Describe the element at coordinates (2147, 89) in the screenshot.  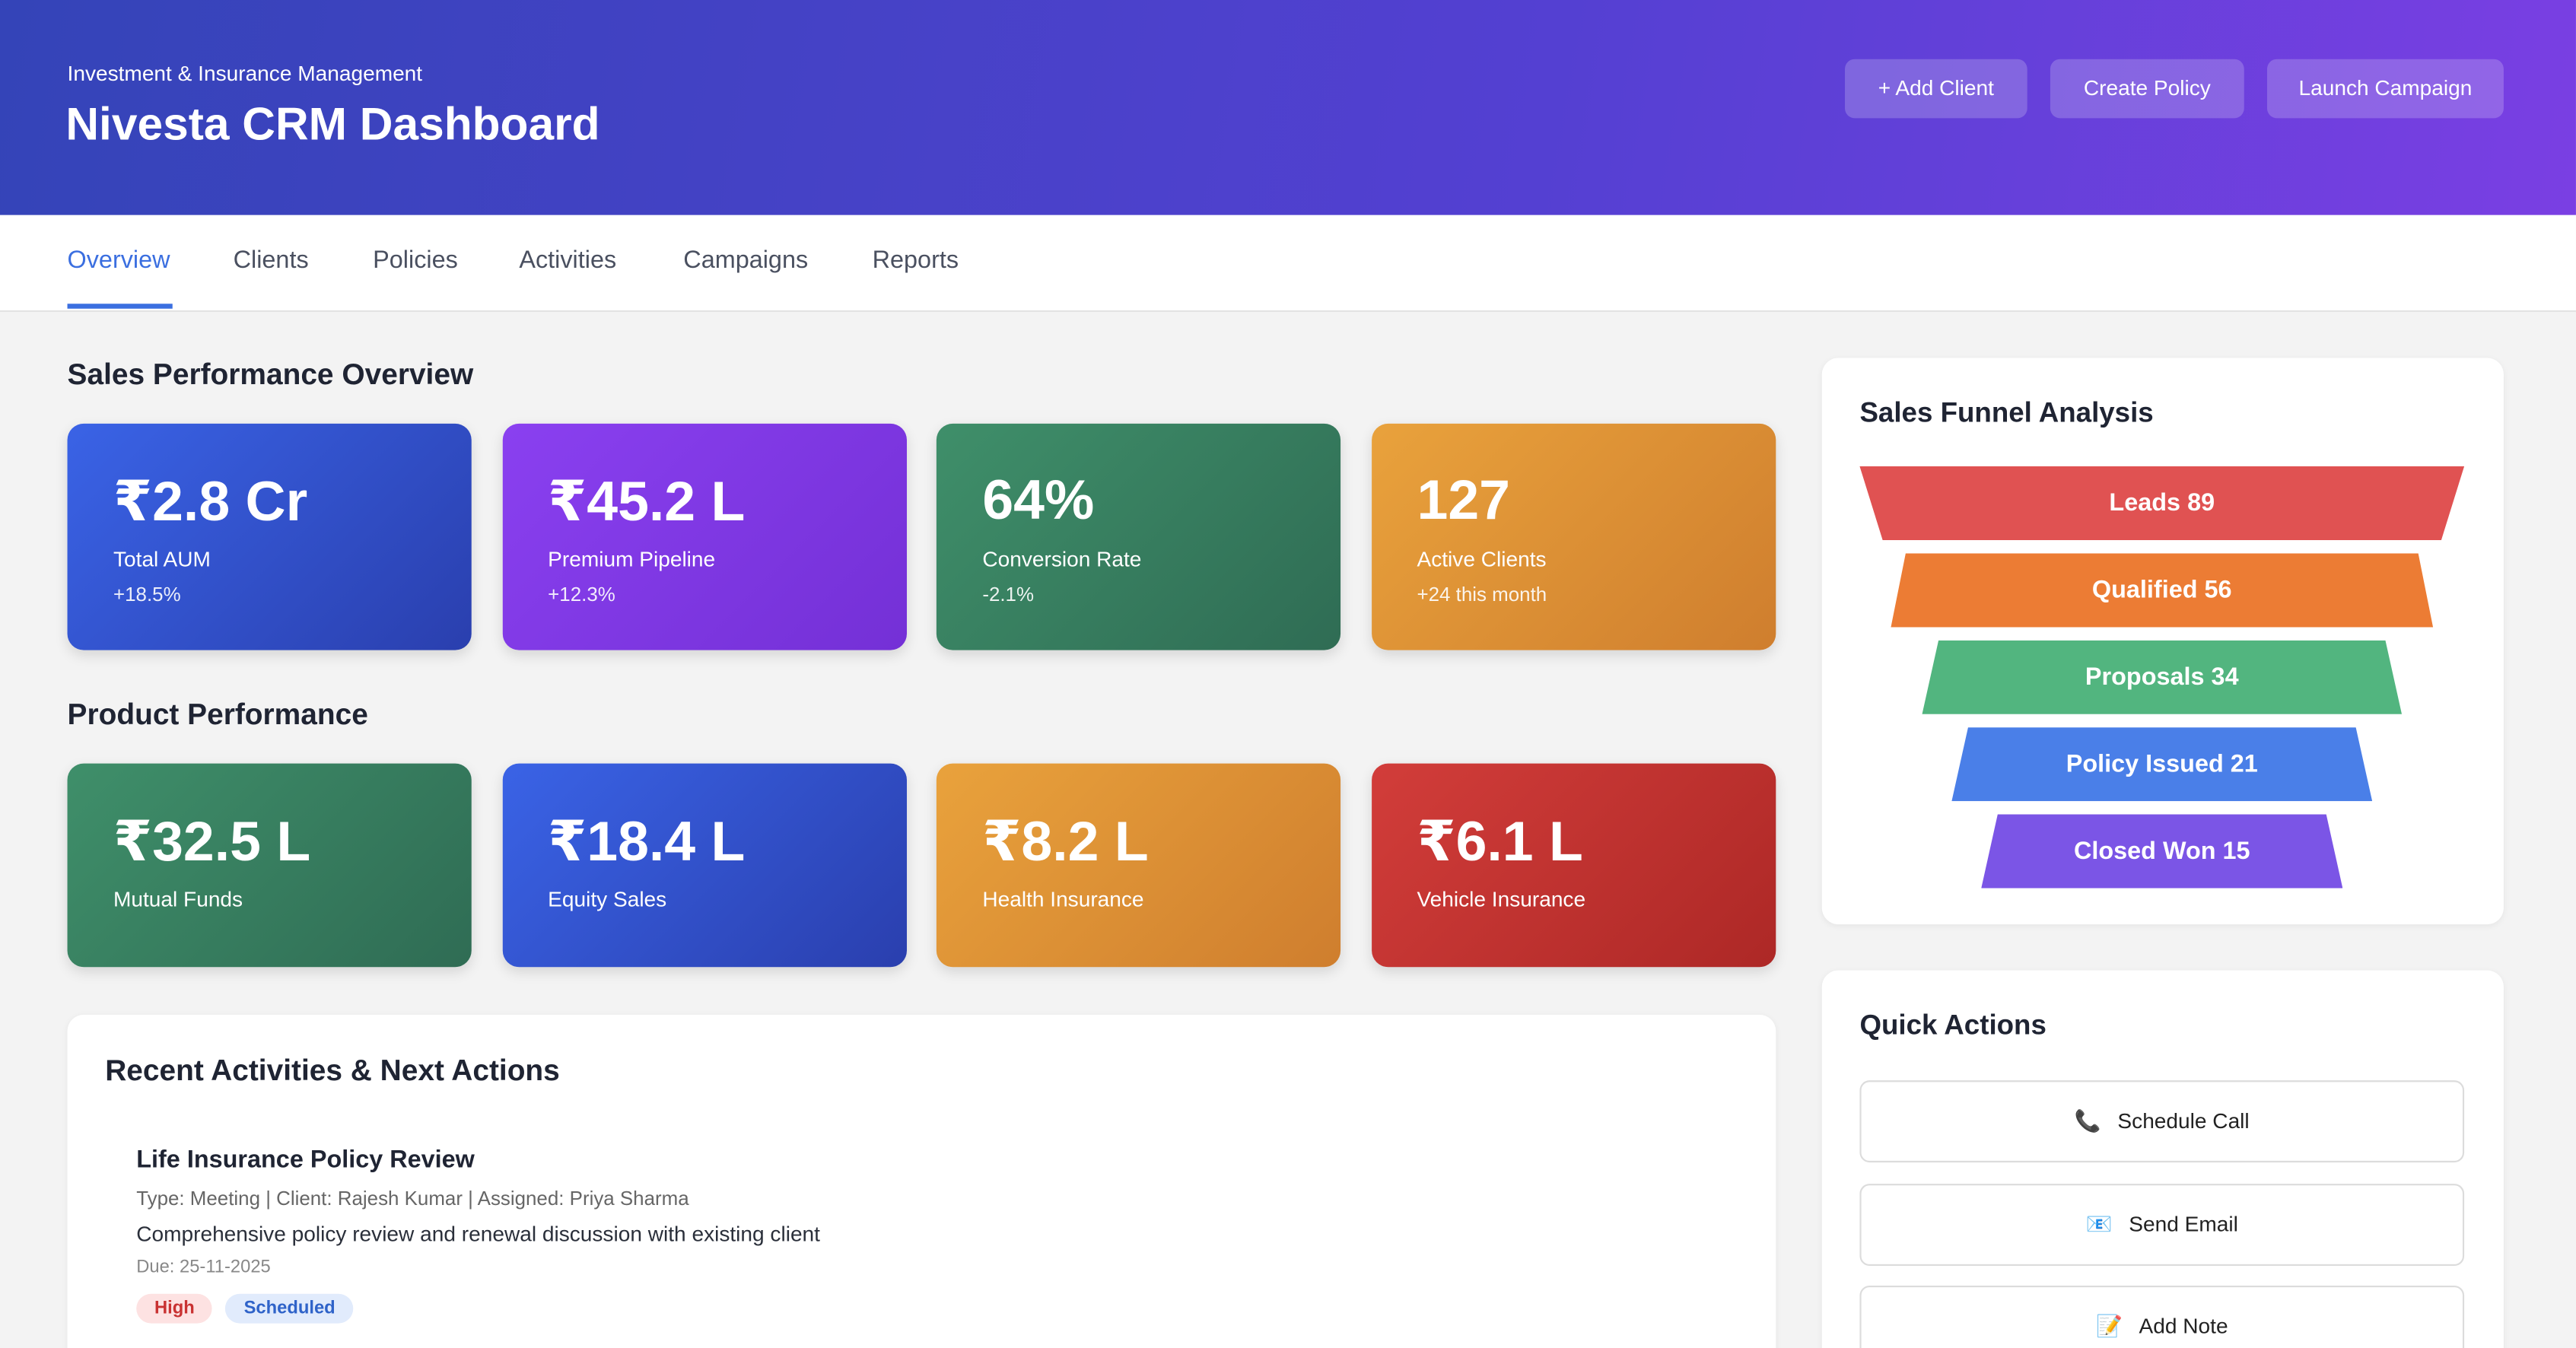
I see `header-button: Create Policy` at that location.